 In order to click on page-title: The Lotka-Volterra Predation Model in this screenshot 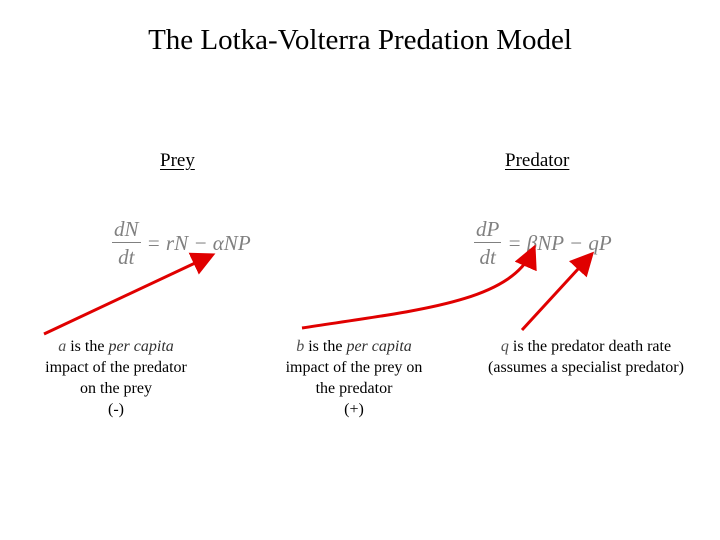, I will do `click(360, 40)`.